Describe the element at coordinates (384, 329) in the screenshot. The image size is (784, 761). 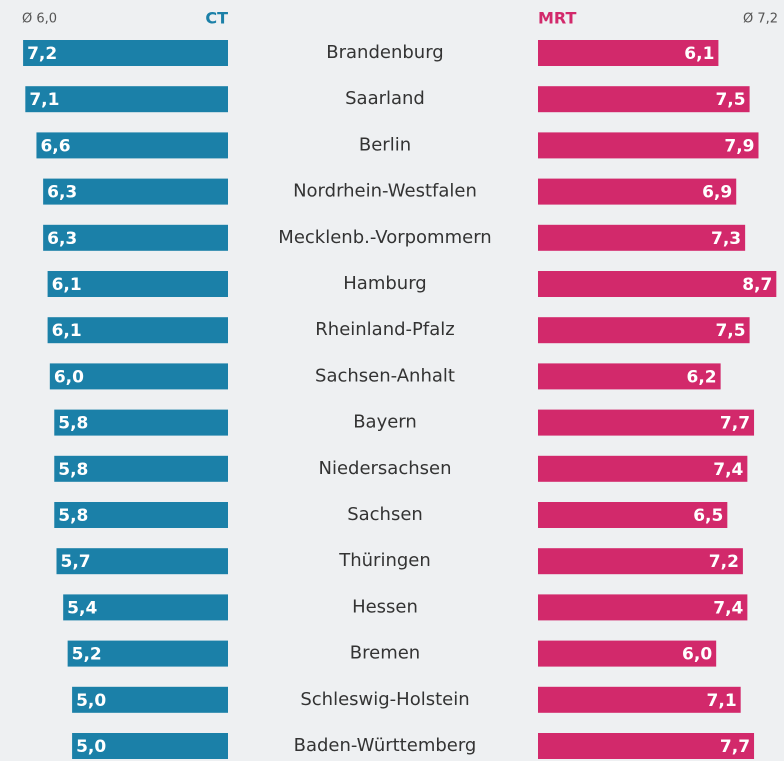
I see `category-label: Rheinland-Pfalz` at that location.